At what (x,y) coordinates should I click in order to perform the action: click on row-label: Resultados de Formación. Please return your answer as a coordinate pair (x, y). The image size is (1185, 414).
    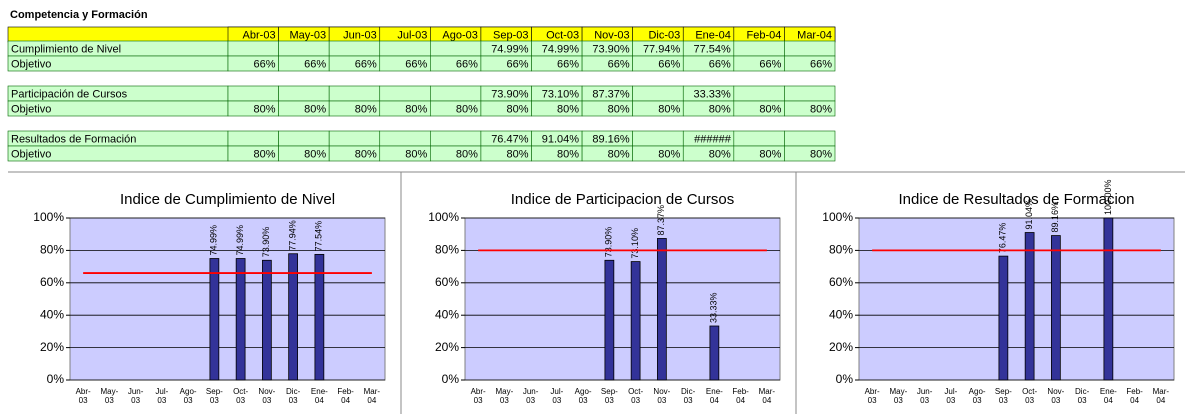
    Looking at the image, I should click on (73, 139).